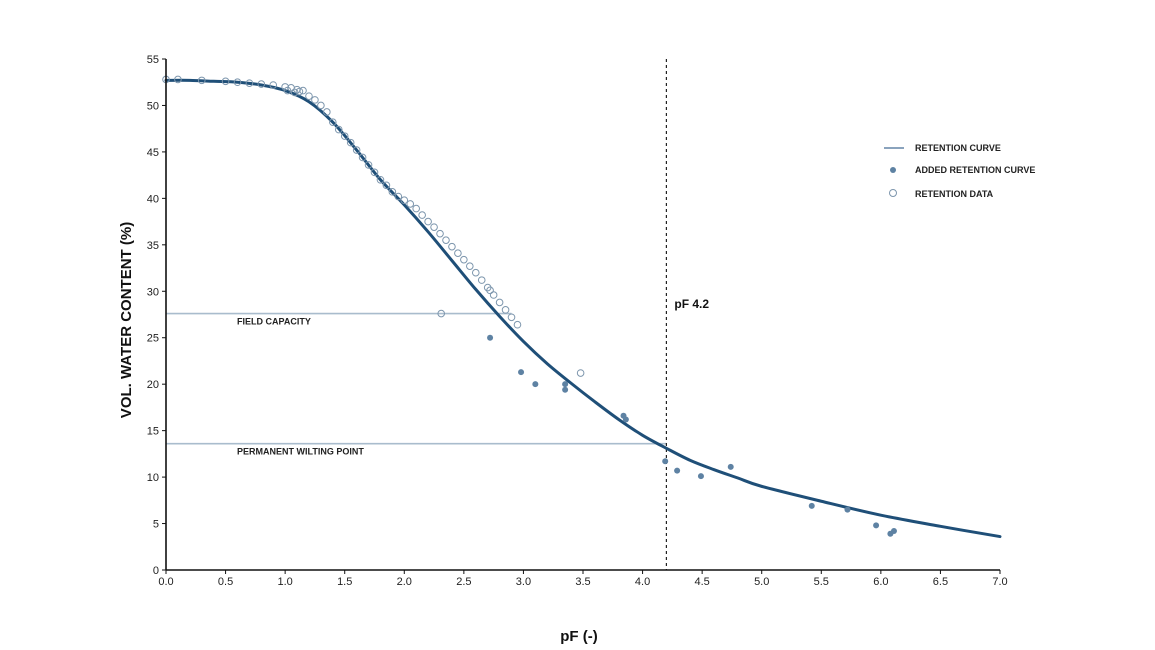 This screenshot has width=1155, height=650. I want to click on y-tick-label: 40, so click(153, 199).